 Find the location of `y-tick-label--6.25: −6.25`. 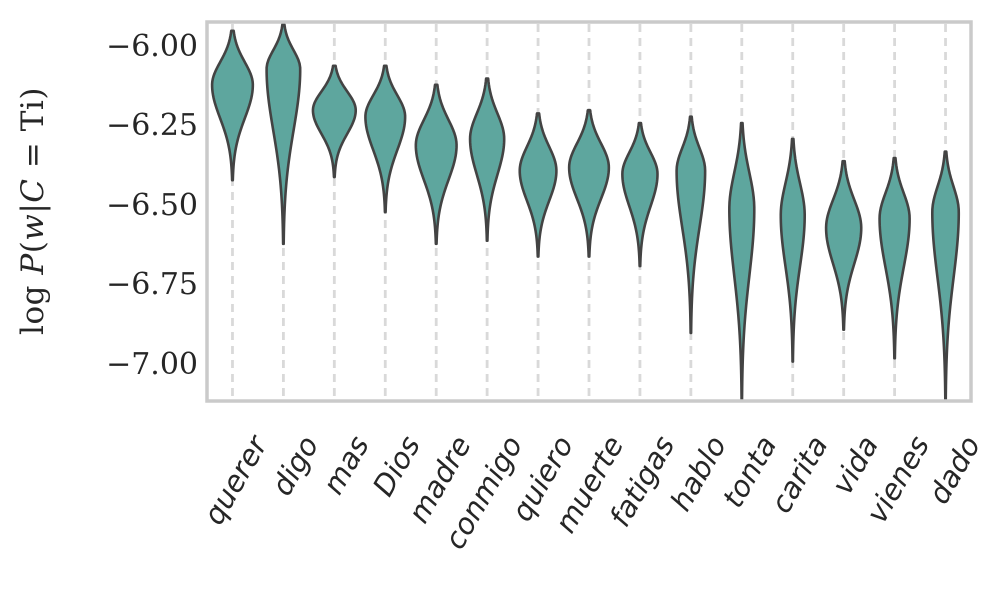

y-tick-label--6.25: −6.25 is located at coordinates (152, 126).